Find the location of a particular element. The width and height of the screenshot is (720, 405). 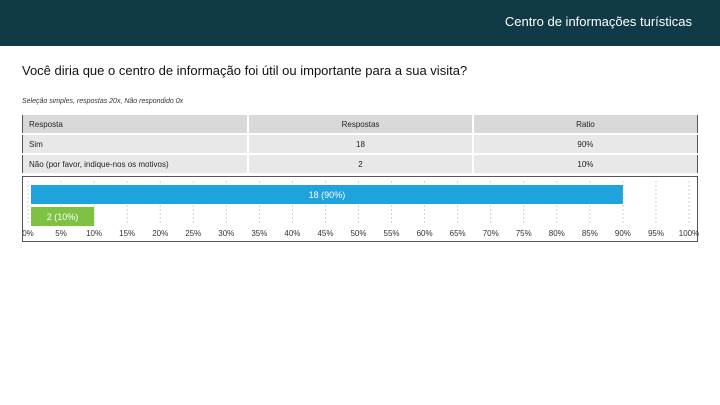

table-row: Sim 18 90% is located at coordinates (360, 144).